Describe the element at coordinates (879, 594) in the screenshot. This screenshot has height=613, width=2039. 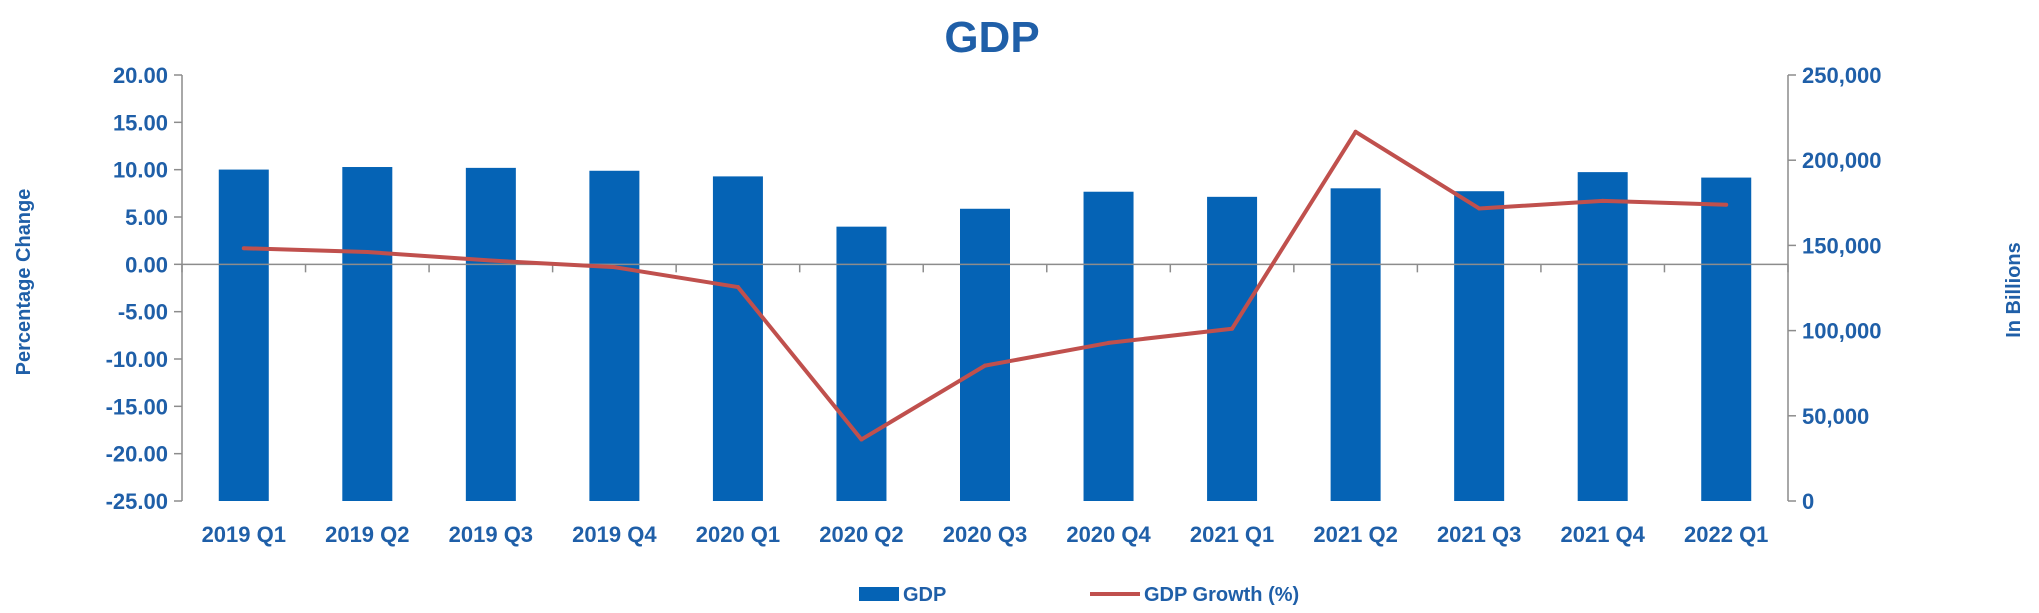
I see `legend-swatch-gdp` at that location.